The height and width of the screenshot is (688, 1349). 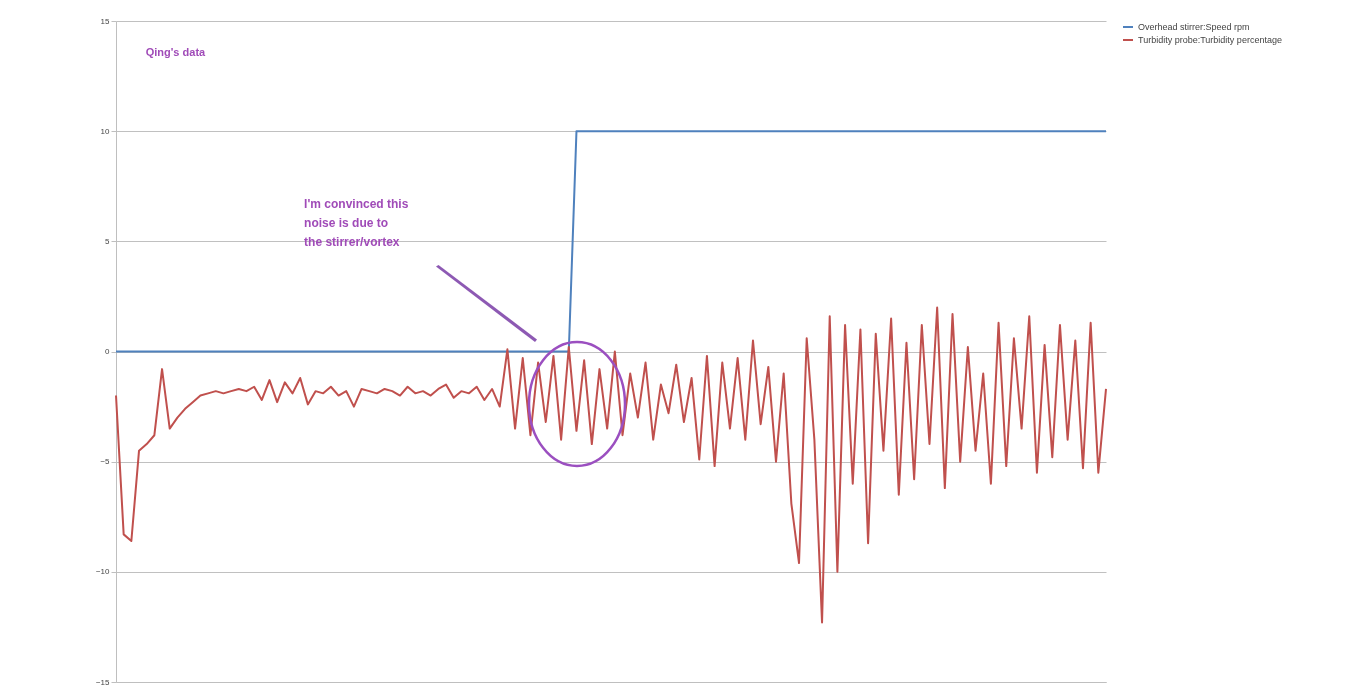 What do you see at coordinates (103, 572) in the screenshot?
I see `y-tick-label: −10` at bounding box center [103, 572].